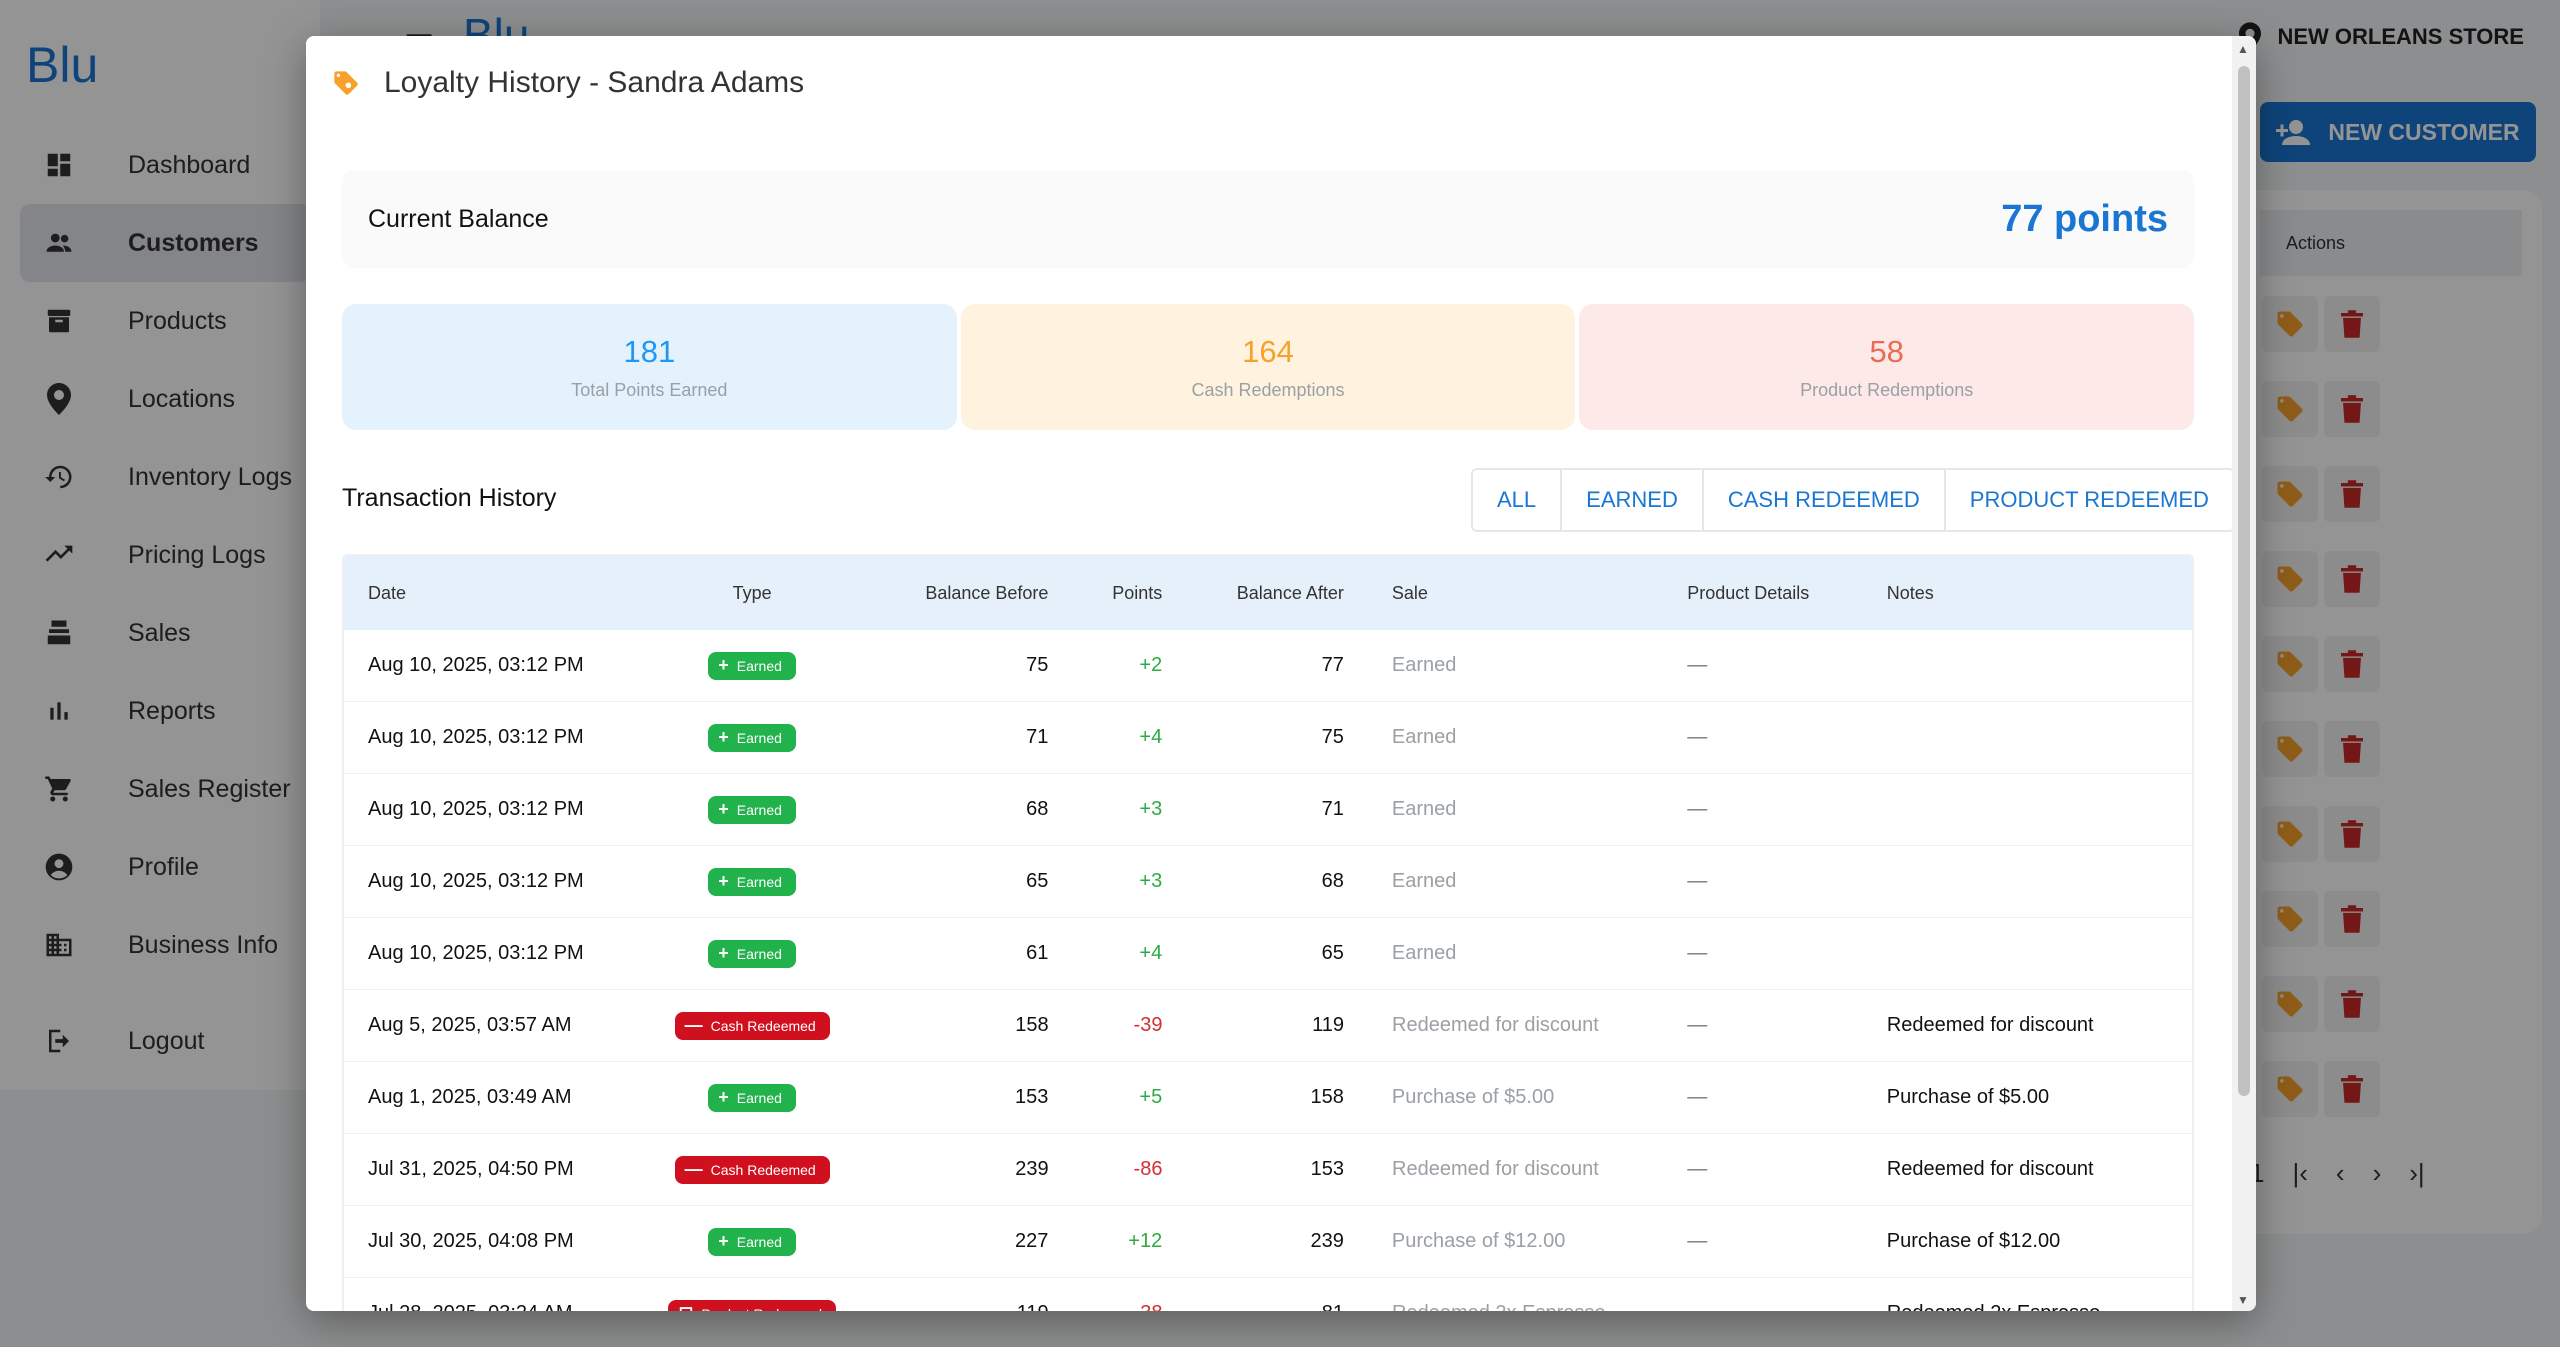 The height and width of the screenshot is (1347, 2560). What do you see at coordinates (1409, 592) in the screenshot?
I see `column-header-sale: Sale` at bounding box center [1409, 592].